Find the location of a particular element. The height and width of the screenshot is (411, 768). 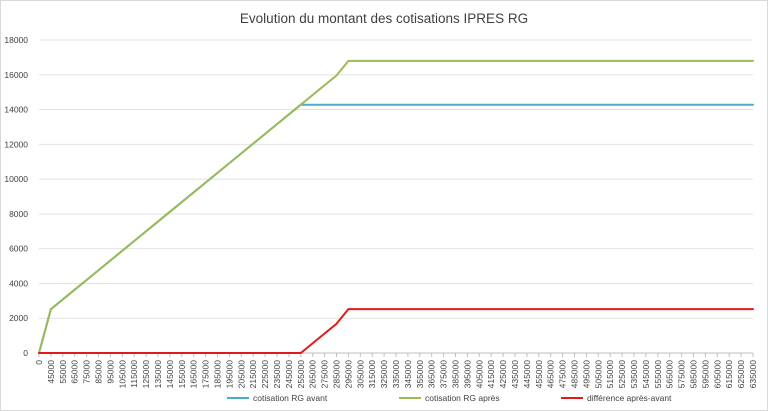

x-tick-label: 175000 is located at coordinates (206, 374).